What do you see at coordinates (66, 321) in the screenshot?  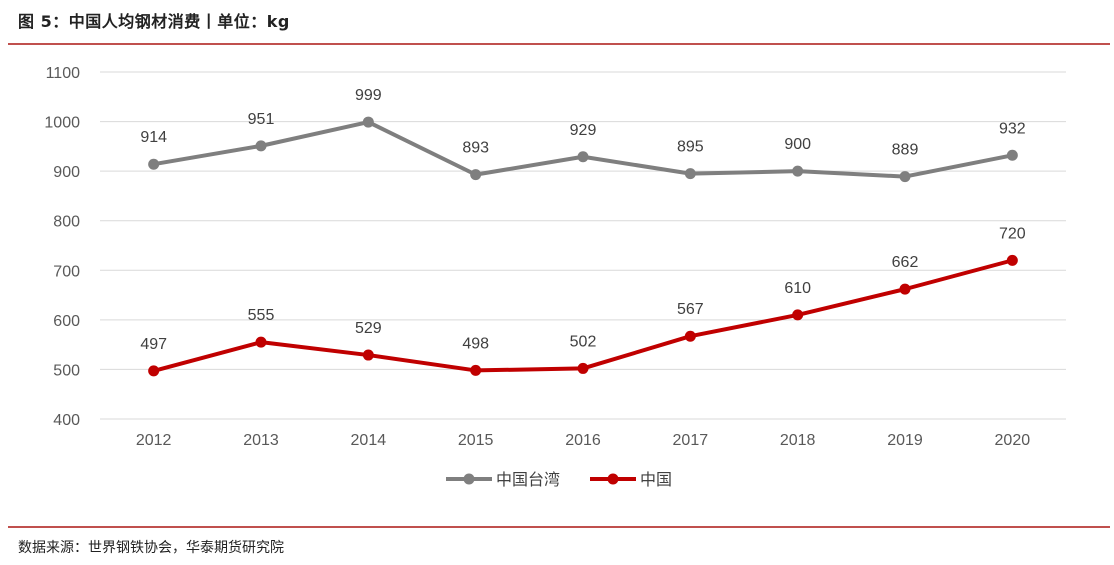 I see `y-tick-label: 600` at bounding box center [66, 321].